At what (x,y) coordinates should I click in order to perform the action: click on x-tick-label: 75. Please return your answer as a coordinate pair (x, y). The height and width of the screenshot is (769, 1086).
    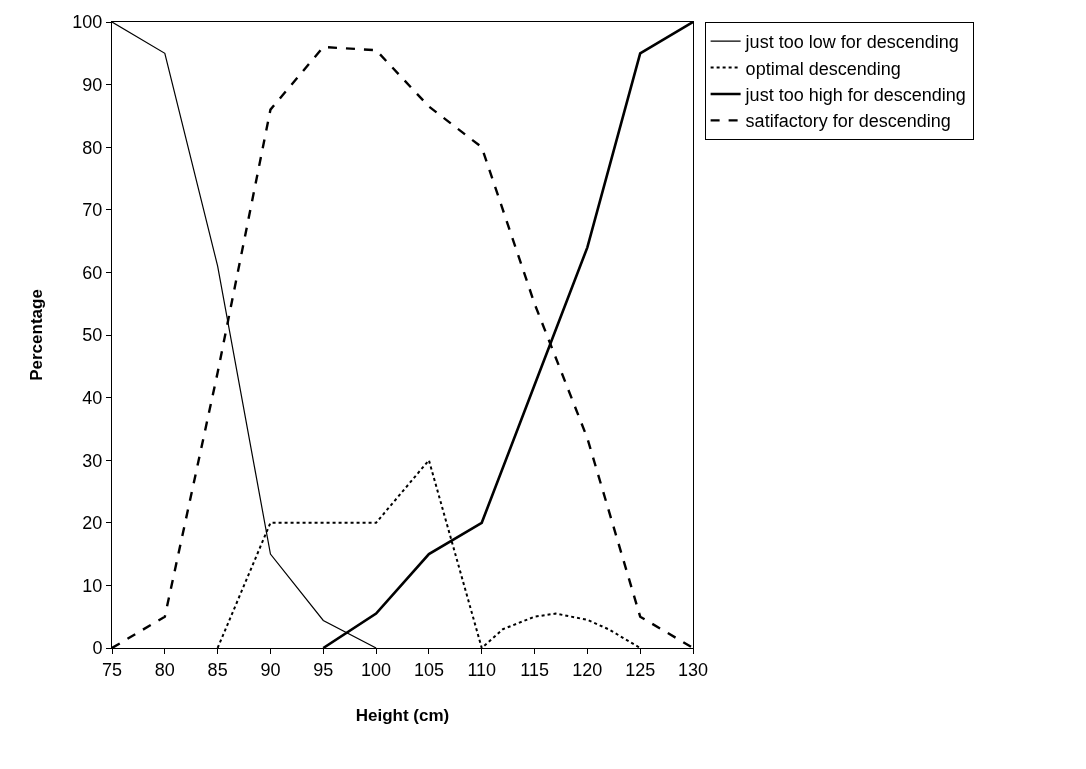
    Looking at the image, I should click on (112, 669).